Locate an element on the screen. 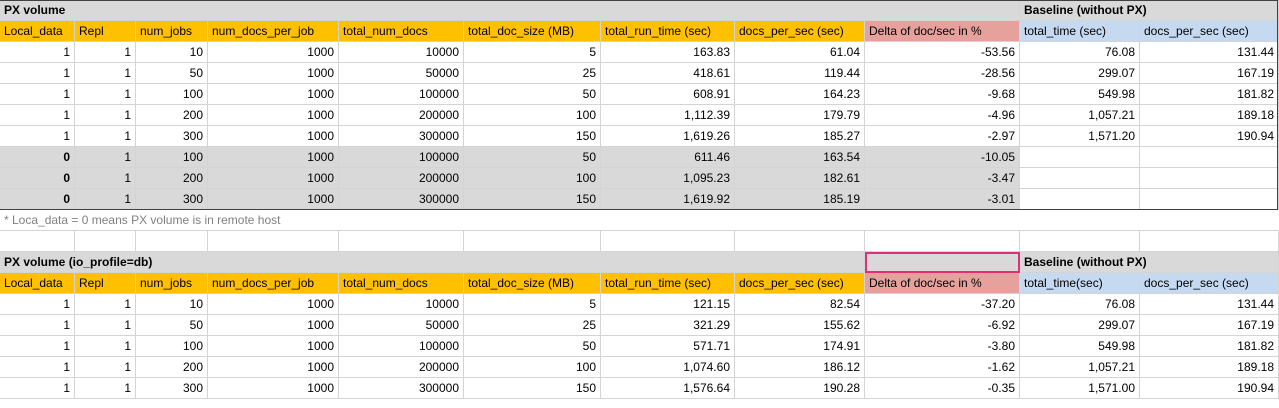 This screenshot has height=408, width=1279. table2-title: PX volume (io_profile=db) is located at coordinates (432, 262).